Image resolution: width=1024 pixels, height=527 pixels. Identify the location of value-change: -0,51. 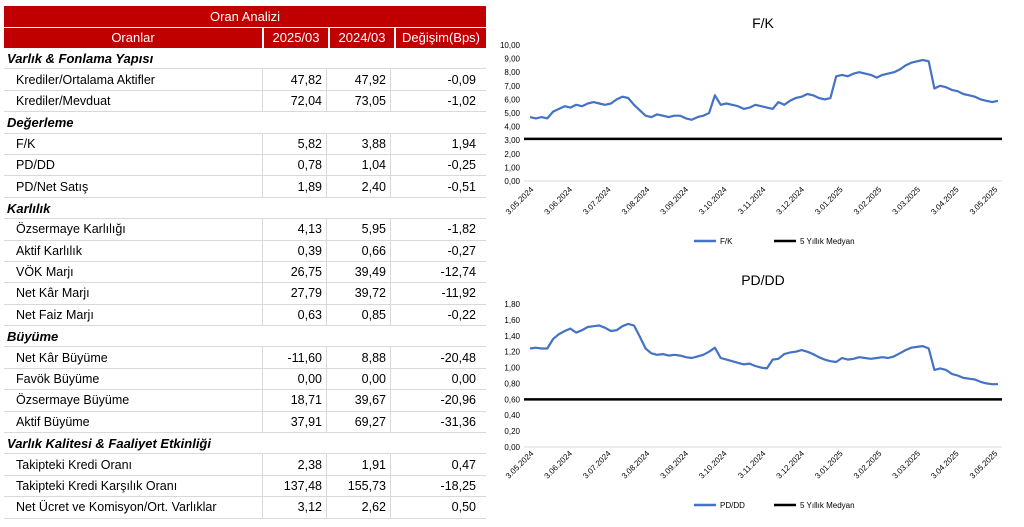
(435, 186).